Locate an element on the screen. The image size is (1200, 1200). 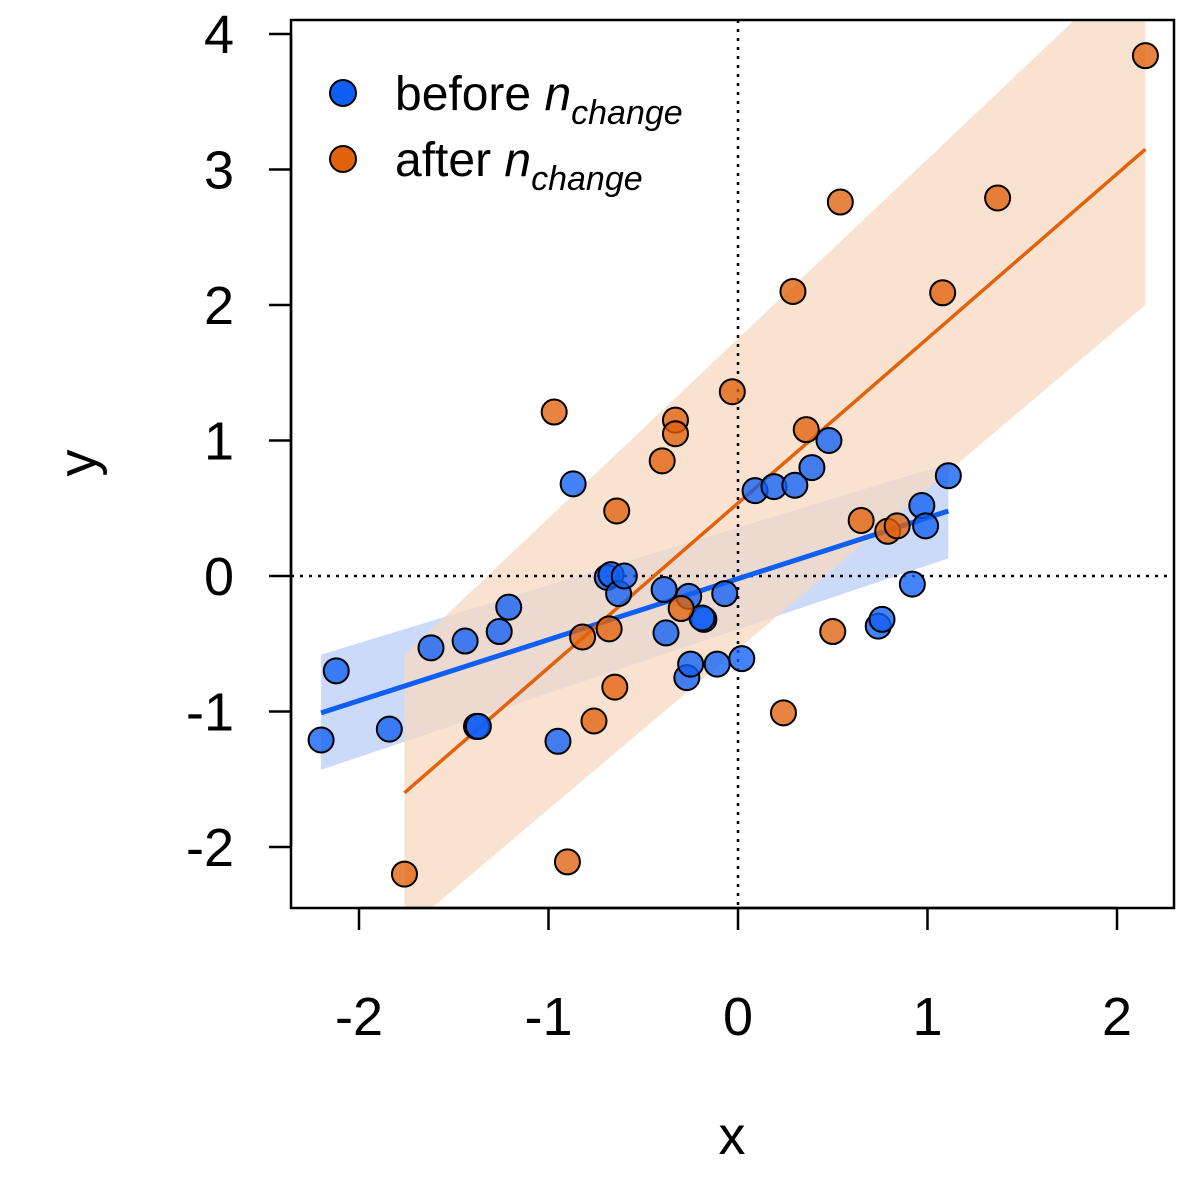
y-tick-label-6: 4 is located at coordinates (219, 35).